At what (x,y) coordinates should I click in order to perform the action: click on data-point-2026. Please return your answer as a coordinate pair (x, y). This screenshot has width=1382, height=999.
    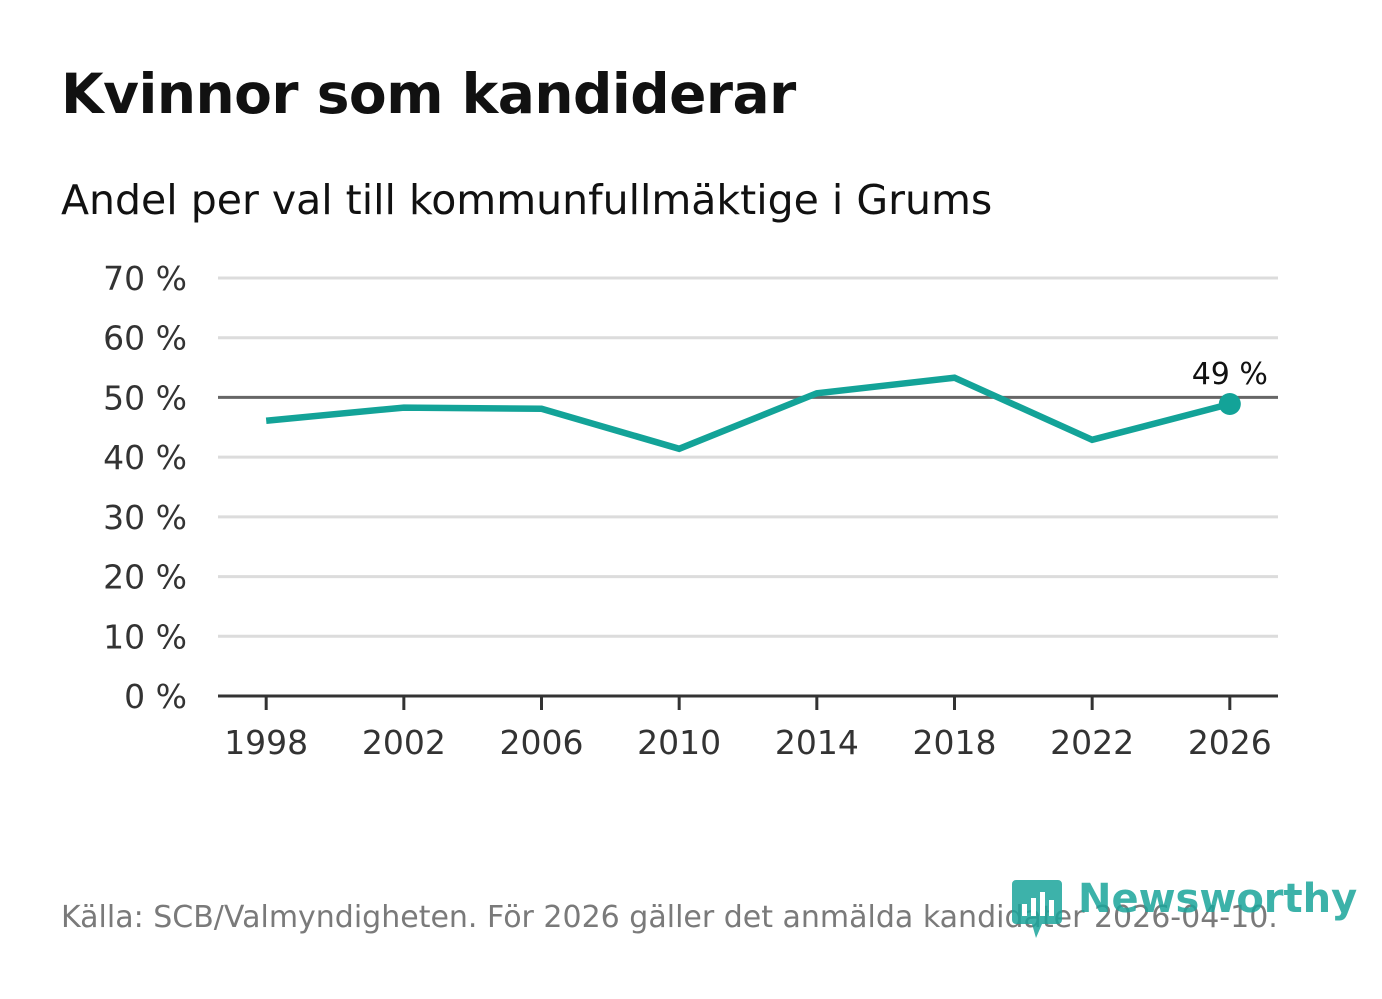
    Looking at the image, I should click on (1229, 403).